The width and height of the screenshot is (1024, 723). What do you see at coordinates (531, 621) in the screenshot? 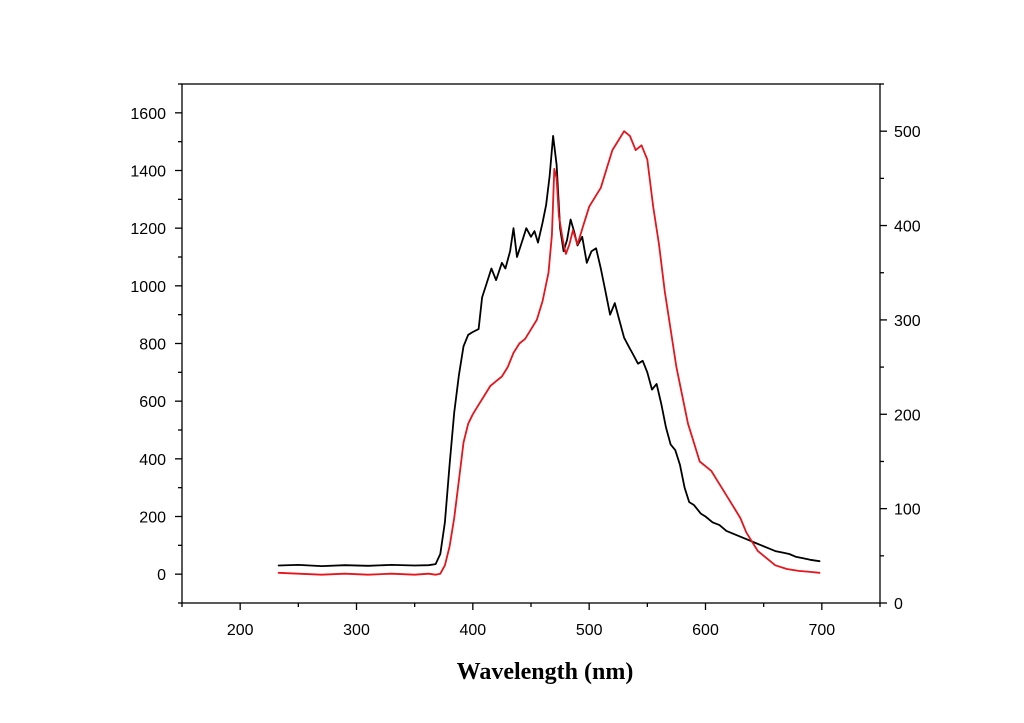
I see `x-axis-ticks: 200 300 400 500 600 700` at bounding box center [531, 621].